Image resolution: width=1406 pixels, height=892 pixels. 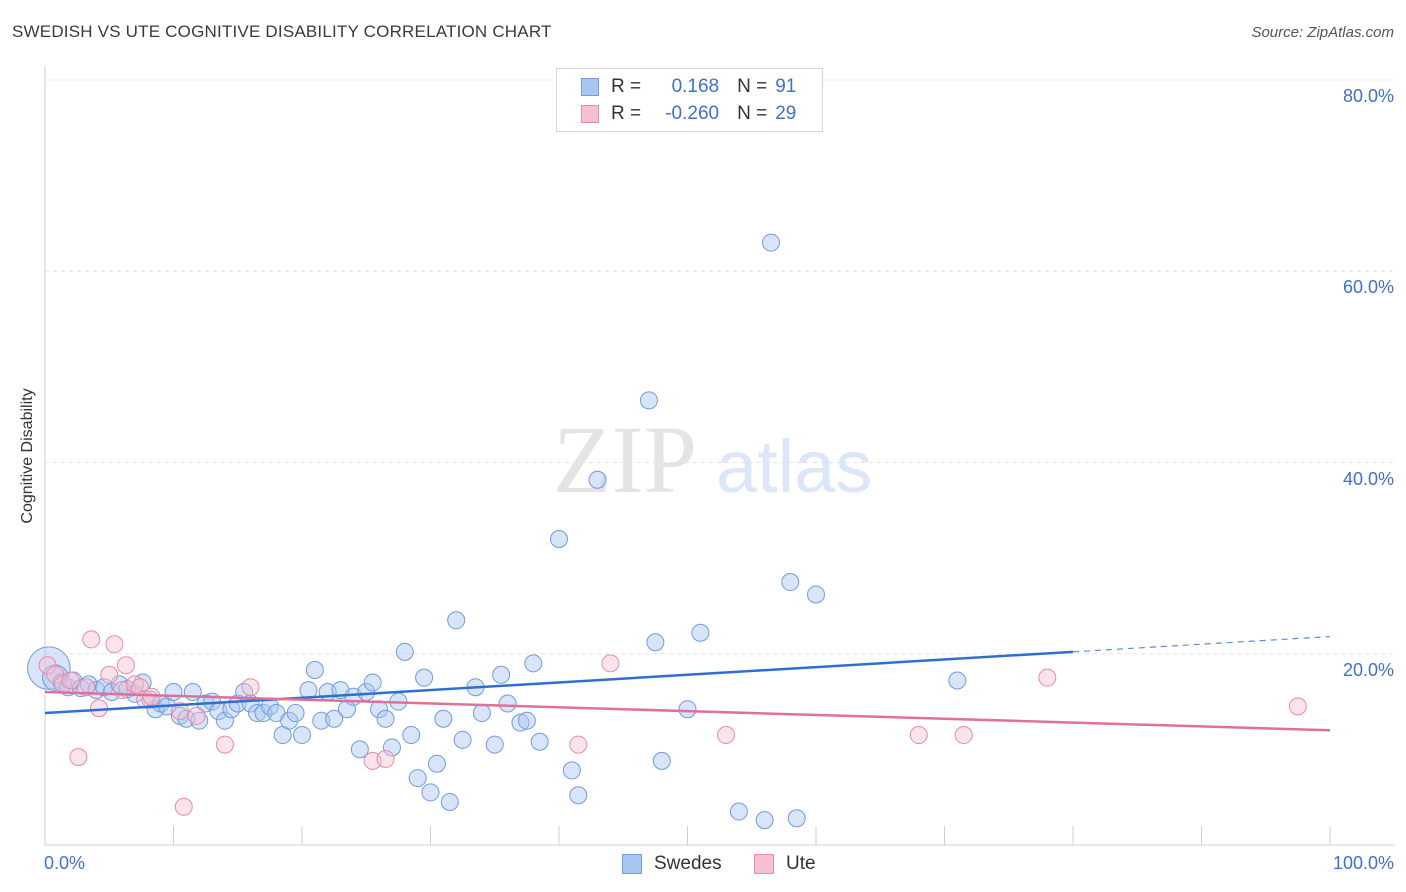 I want to click on legend-r-swedes: 0.168, so click(x=695, y=86).